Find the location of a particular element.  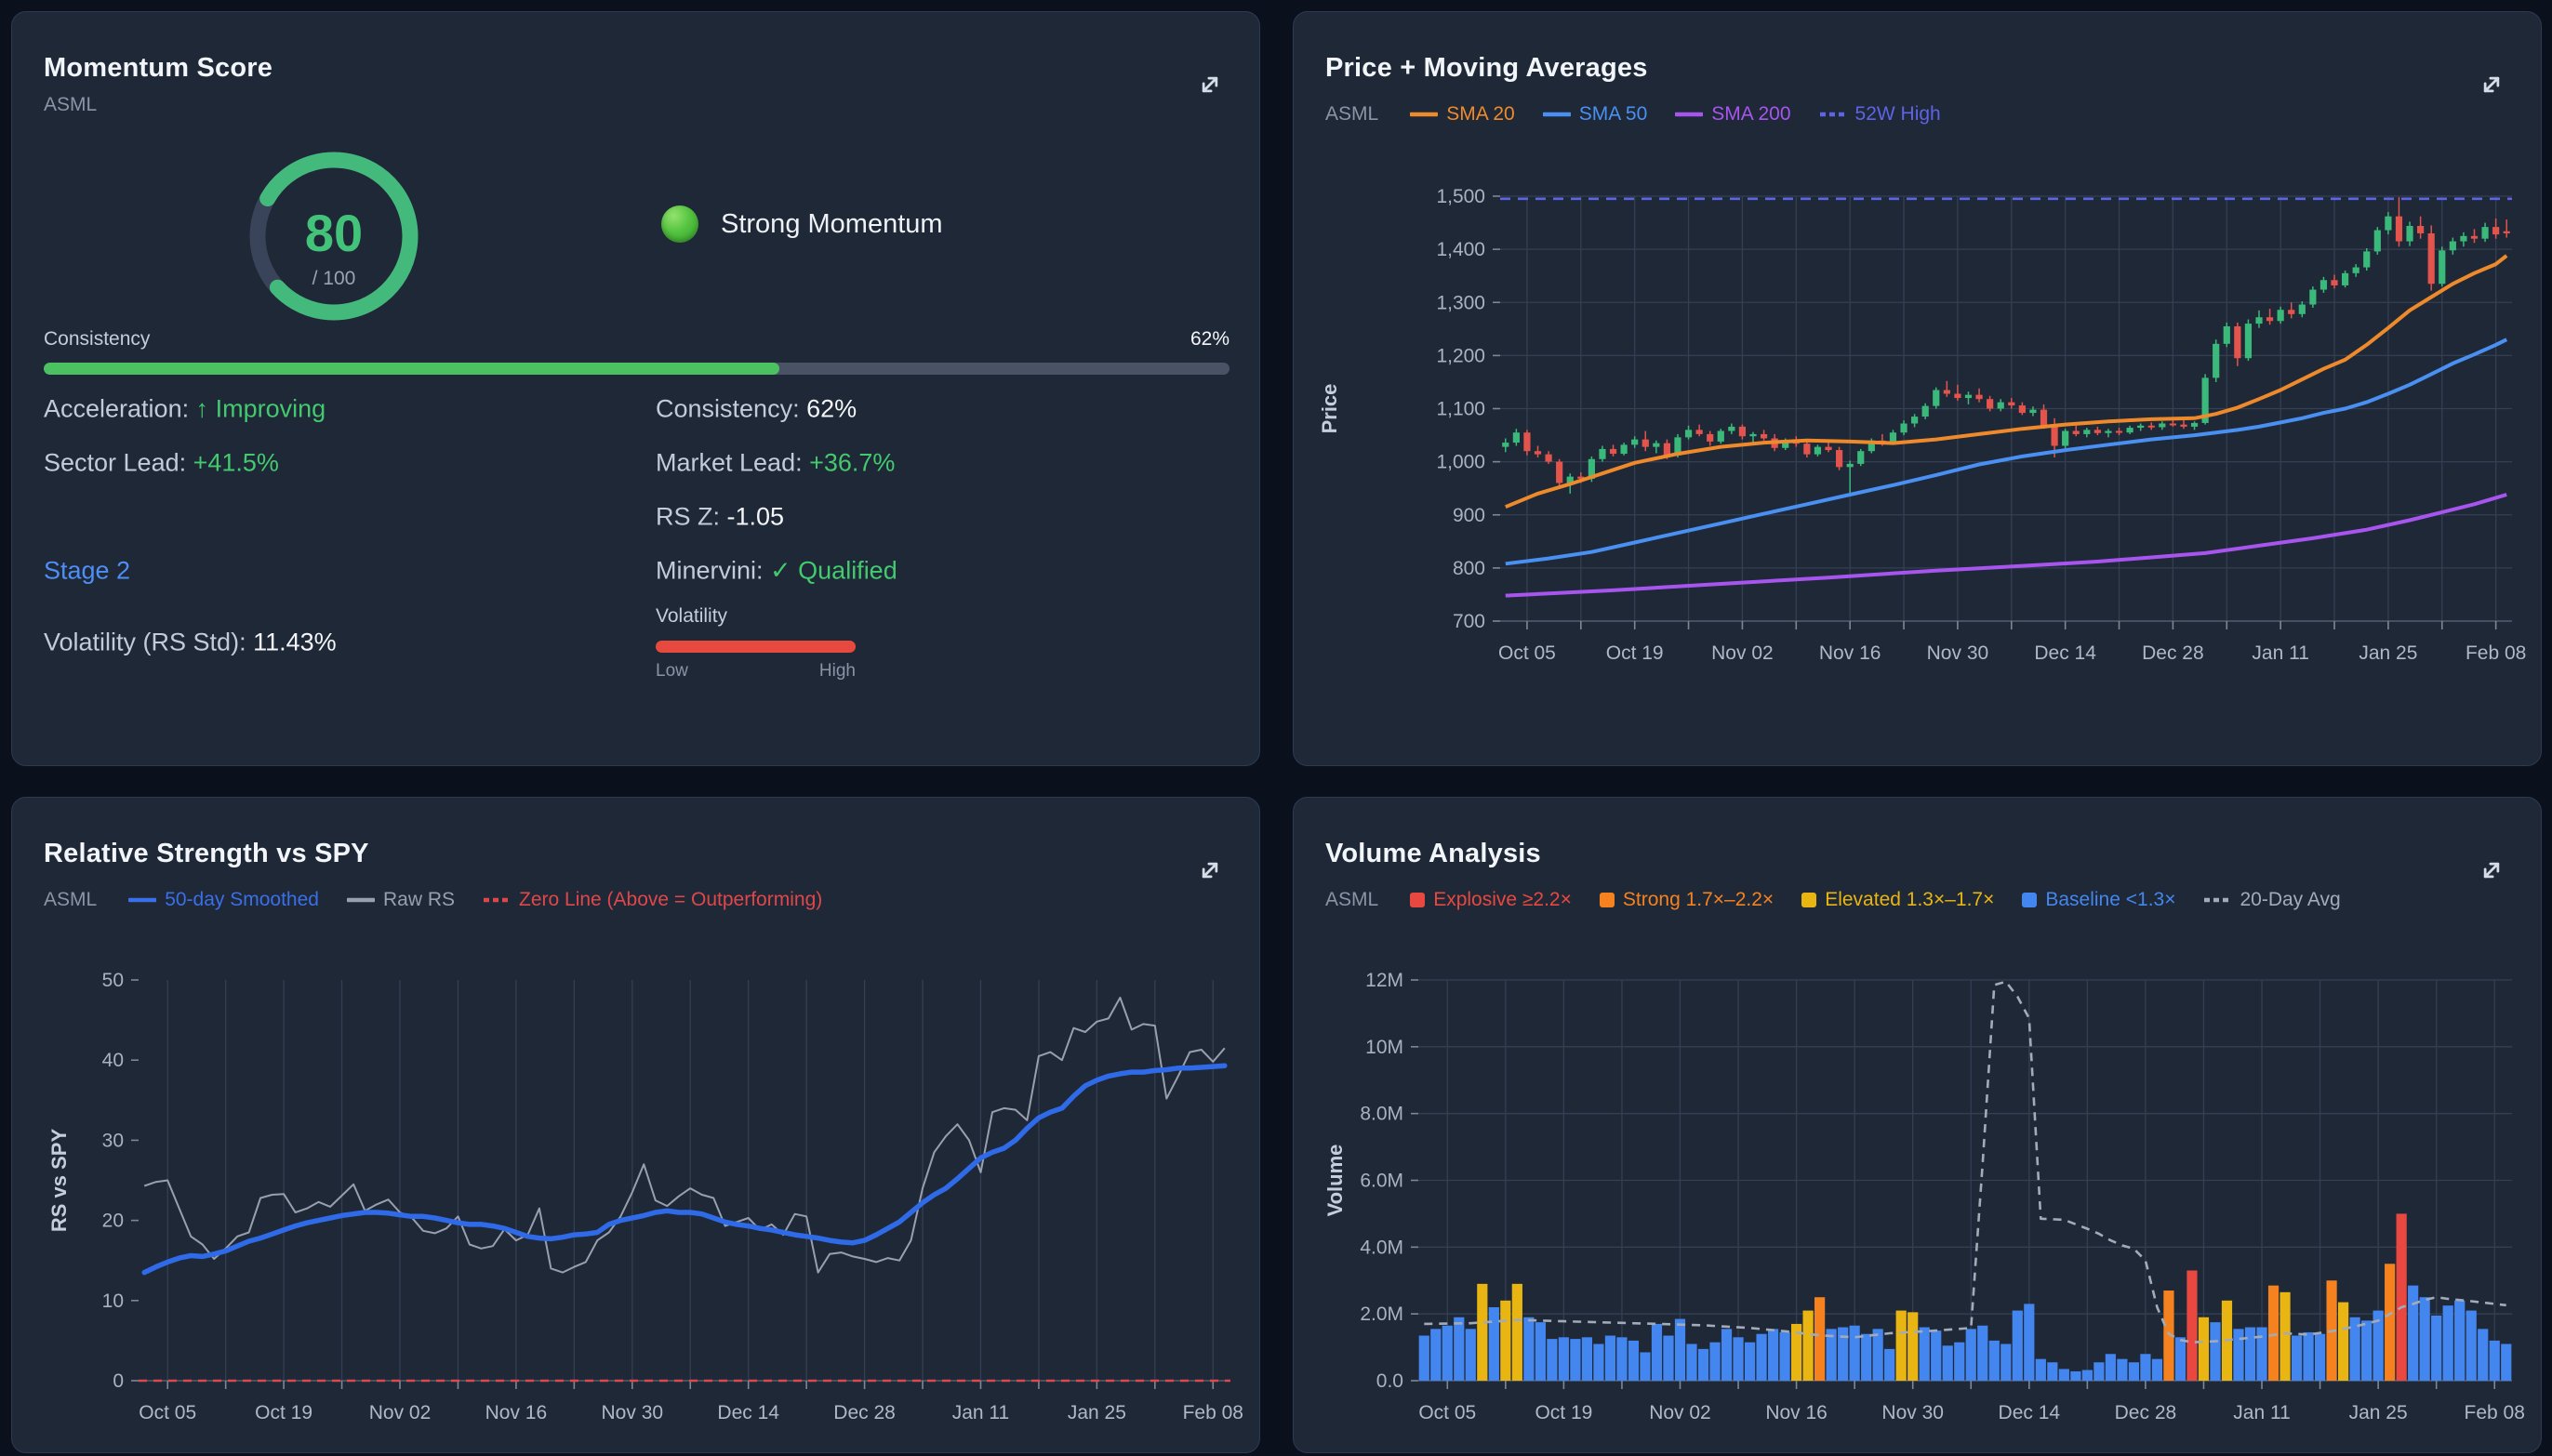

legend-label: SMA 20 is located at coordinates (1480, 114).